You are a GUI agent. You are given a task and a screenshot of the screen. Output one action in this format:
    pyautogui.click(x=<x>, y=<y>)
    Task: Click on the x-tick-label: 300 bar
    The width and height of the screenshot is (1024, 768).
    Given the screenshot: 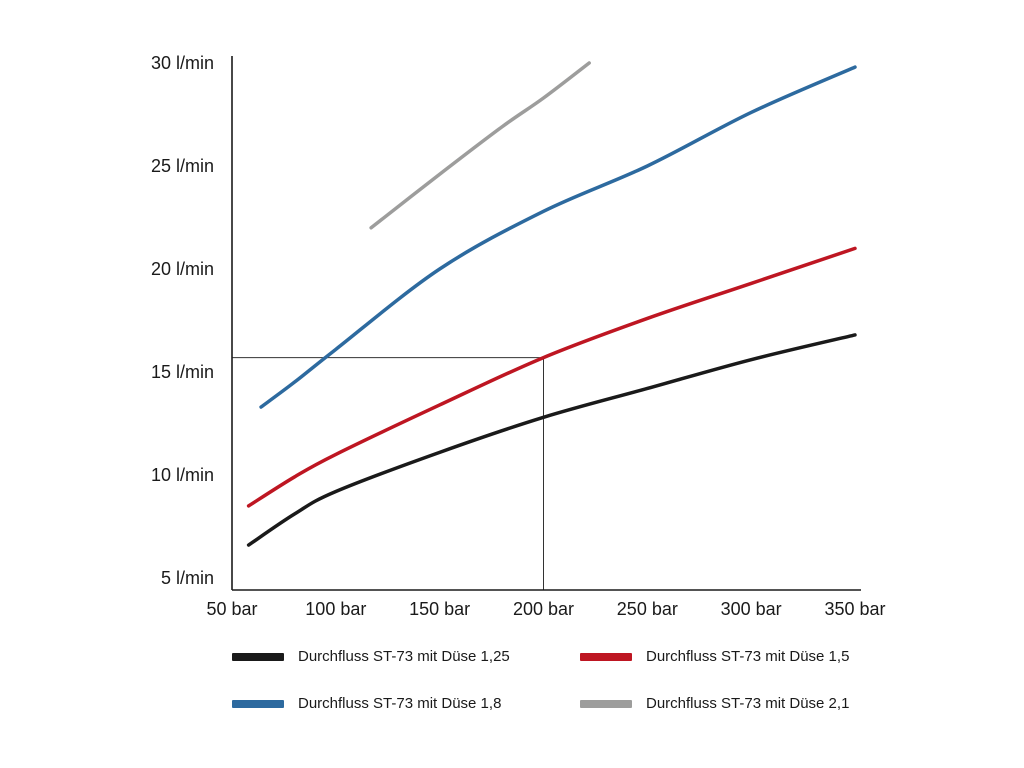 What is the action you would take?
    pyautogui.click(x=751, y=609)
    